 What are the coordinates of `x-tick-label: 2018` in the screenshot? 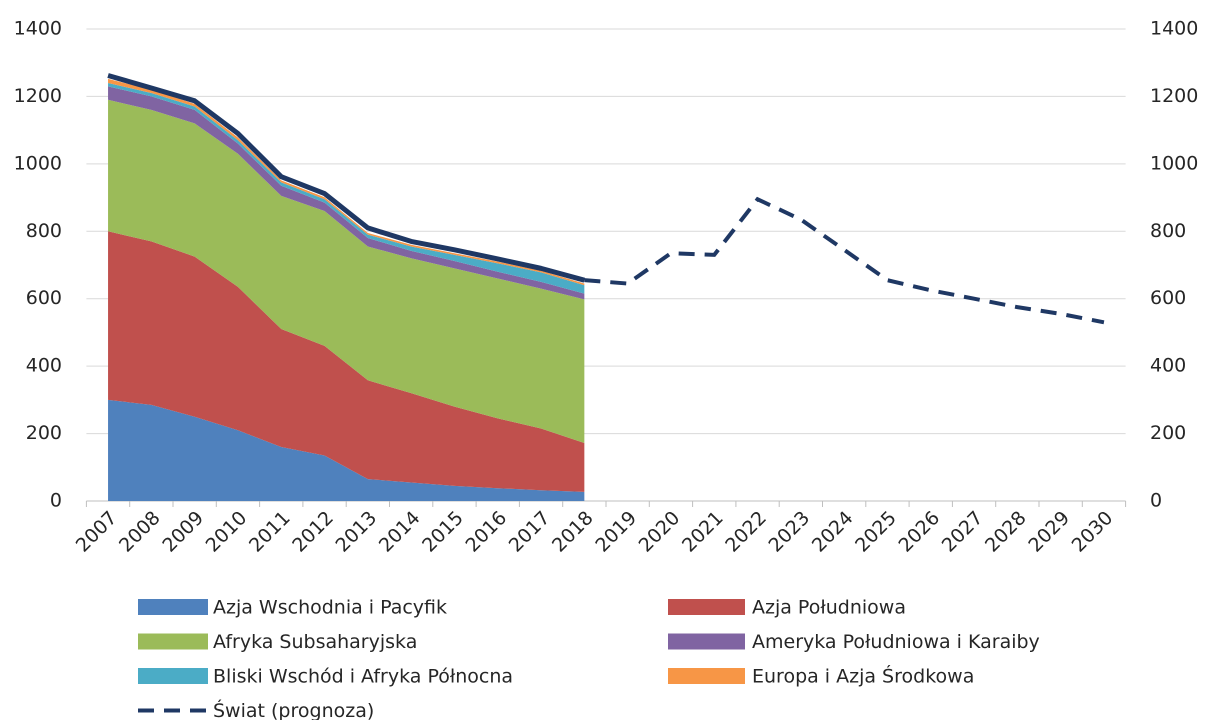 It's located at (573, 532).